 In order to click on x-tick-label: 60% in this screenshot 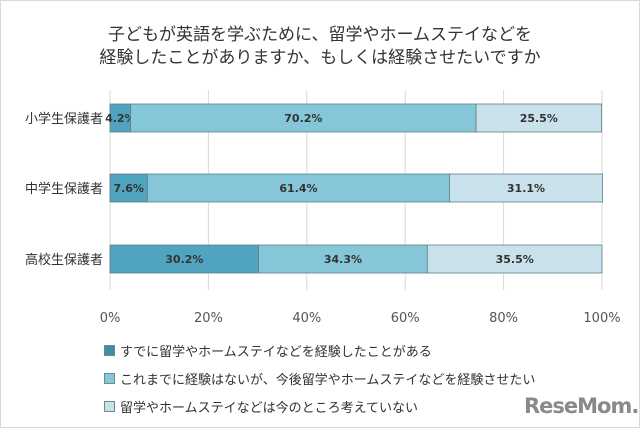, I will do `click(405, 318)`.